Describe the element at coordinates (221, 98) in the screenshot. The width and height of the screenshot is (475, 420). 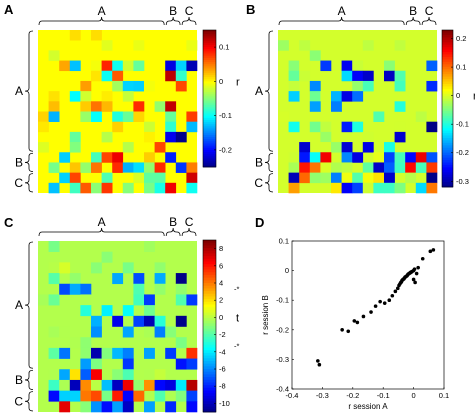
I see `colorbar-a: 0.1 0 -0.1 -0.2 r` at that location.